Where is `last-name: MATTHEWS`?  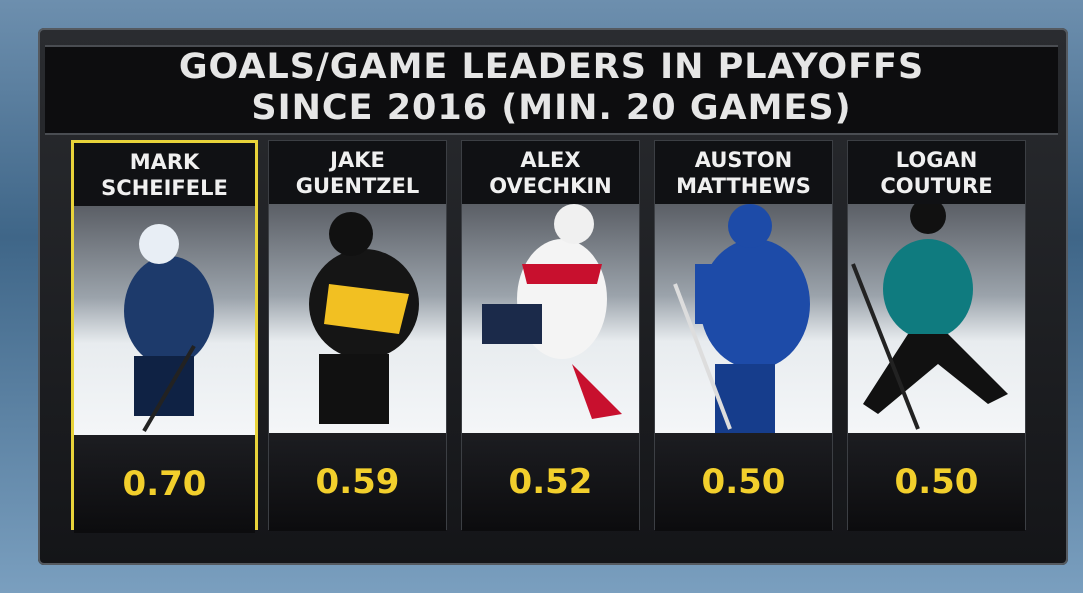 last-name: MATTHEWS is located at coordinates (743, 186).